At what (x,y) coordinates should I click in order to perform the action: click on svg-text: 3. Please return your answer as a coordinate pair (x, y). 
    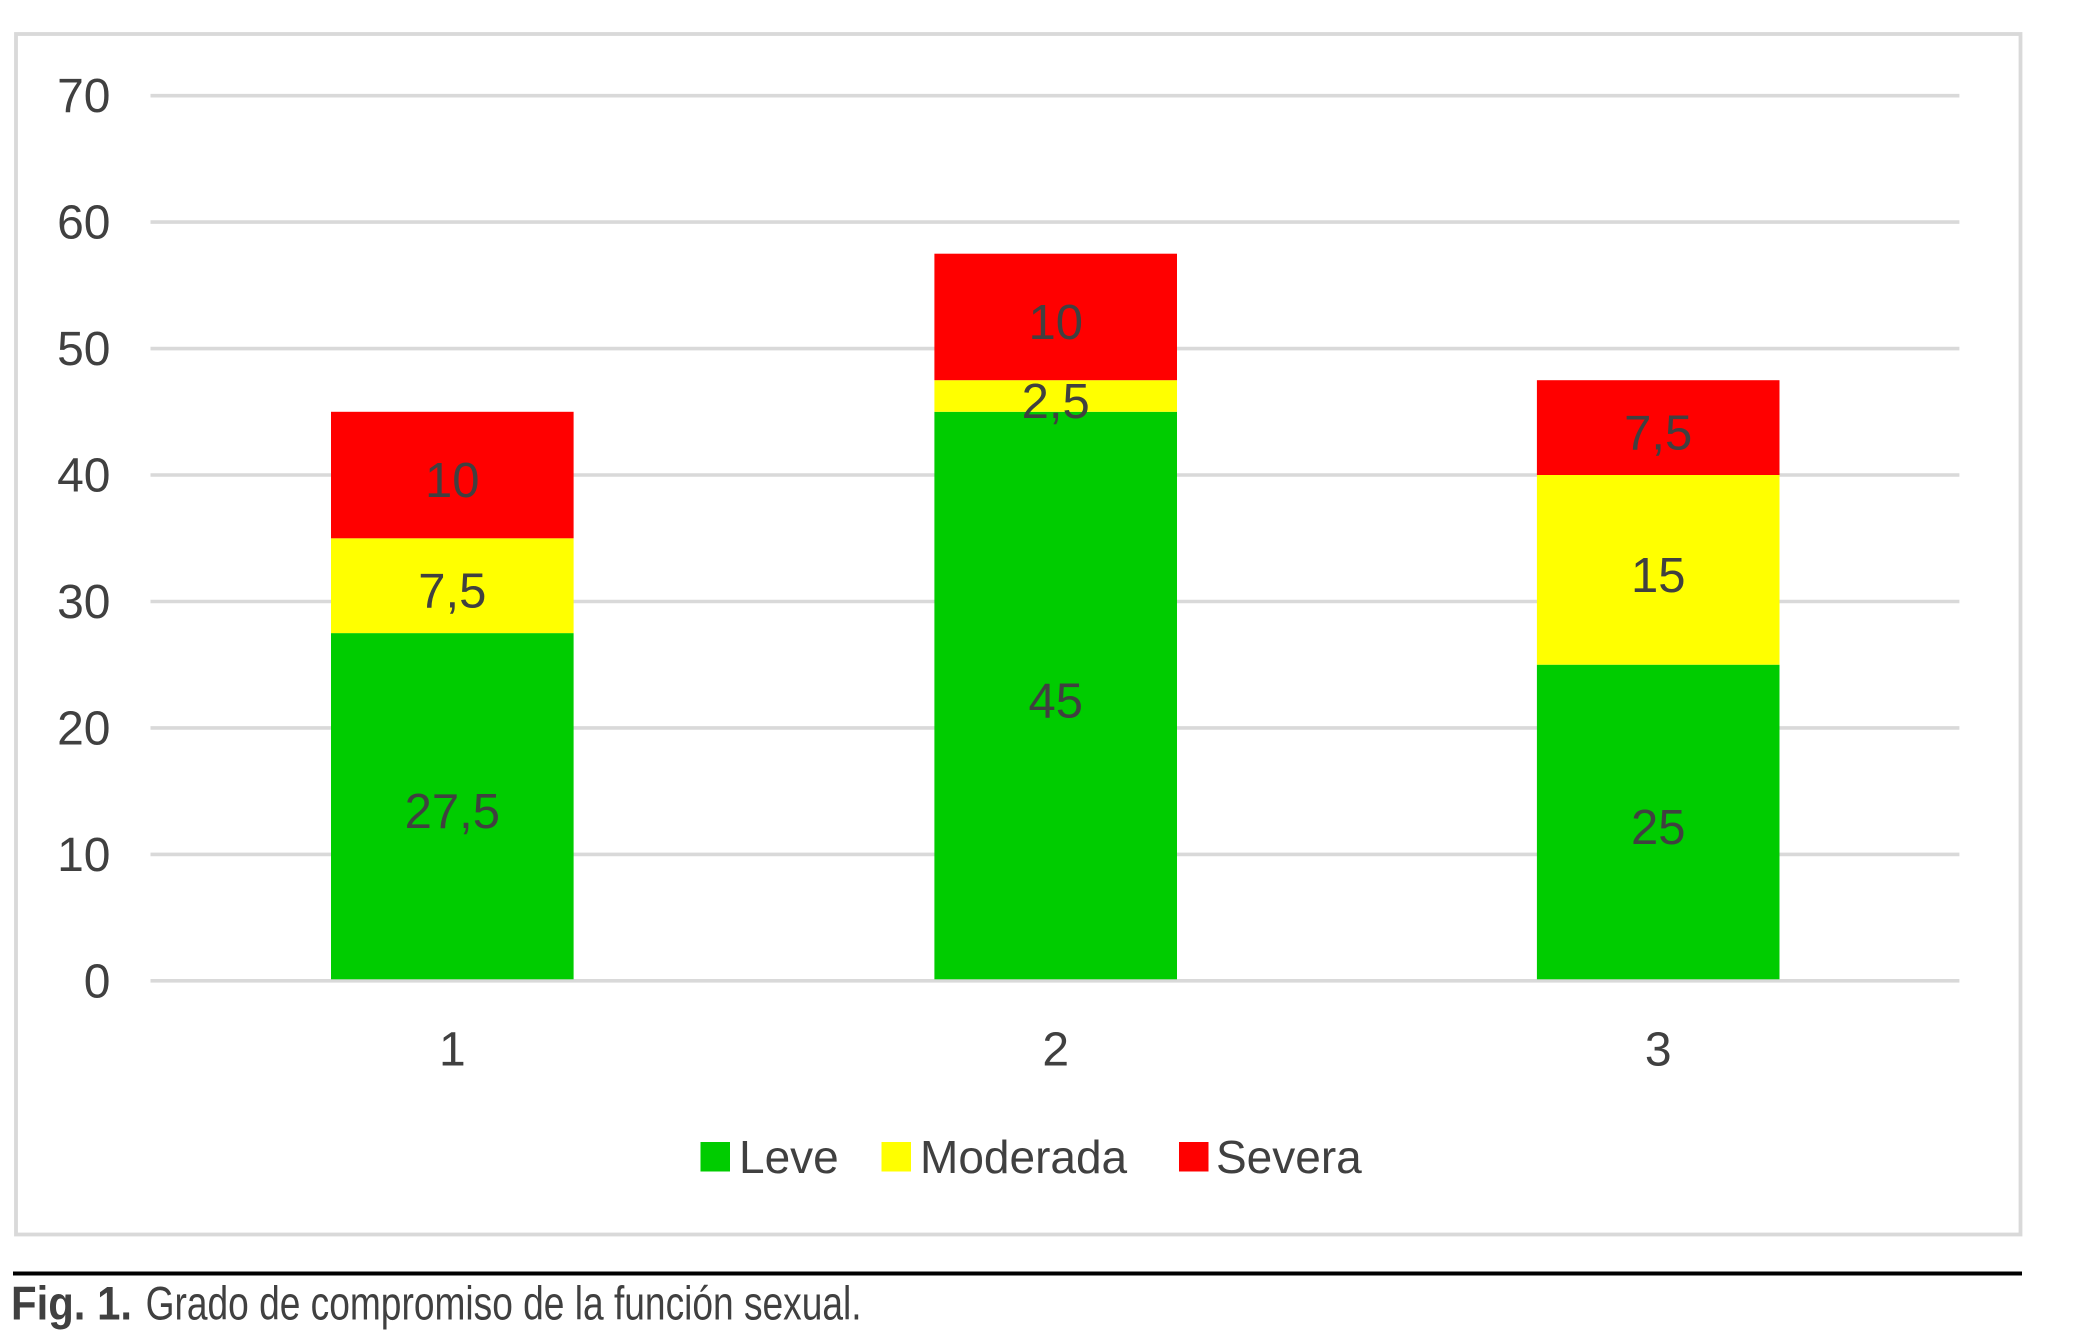
    Looking at the image, I should click on (1658, 1050).